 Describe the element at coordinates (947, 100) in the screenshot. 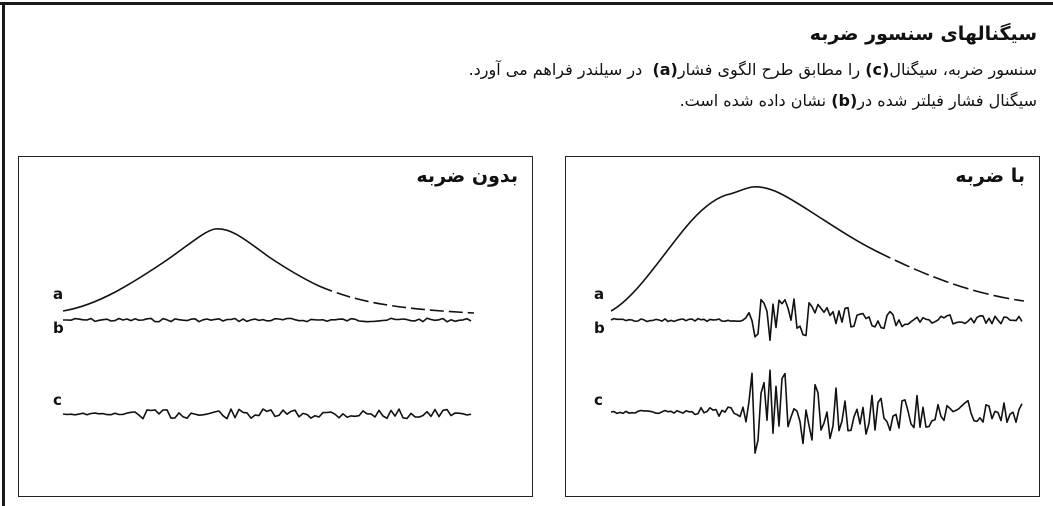

I see `line2-part1: سیگنال فشار فیلتر شده در` at that location.